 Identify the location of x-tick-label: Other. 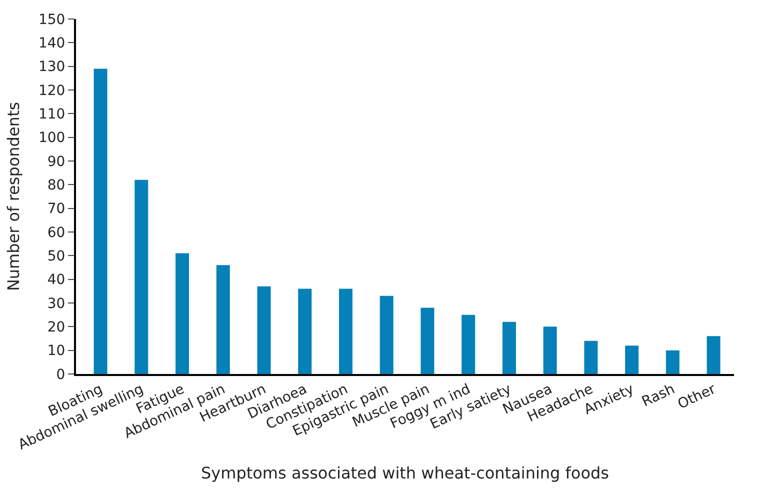
(696, 397).